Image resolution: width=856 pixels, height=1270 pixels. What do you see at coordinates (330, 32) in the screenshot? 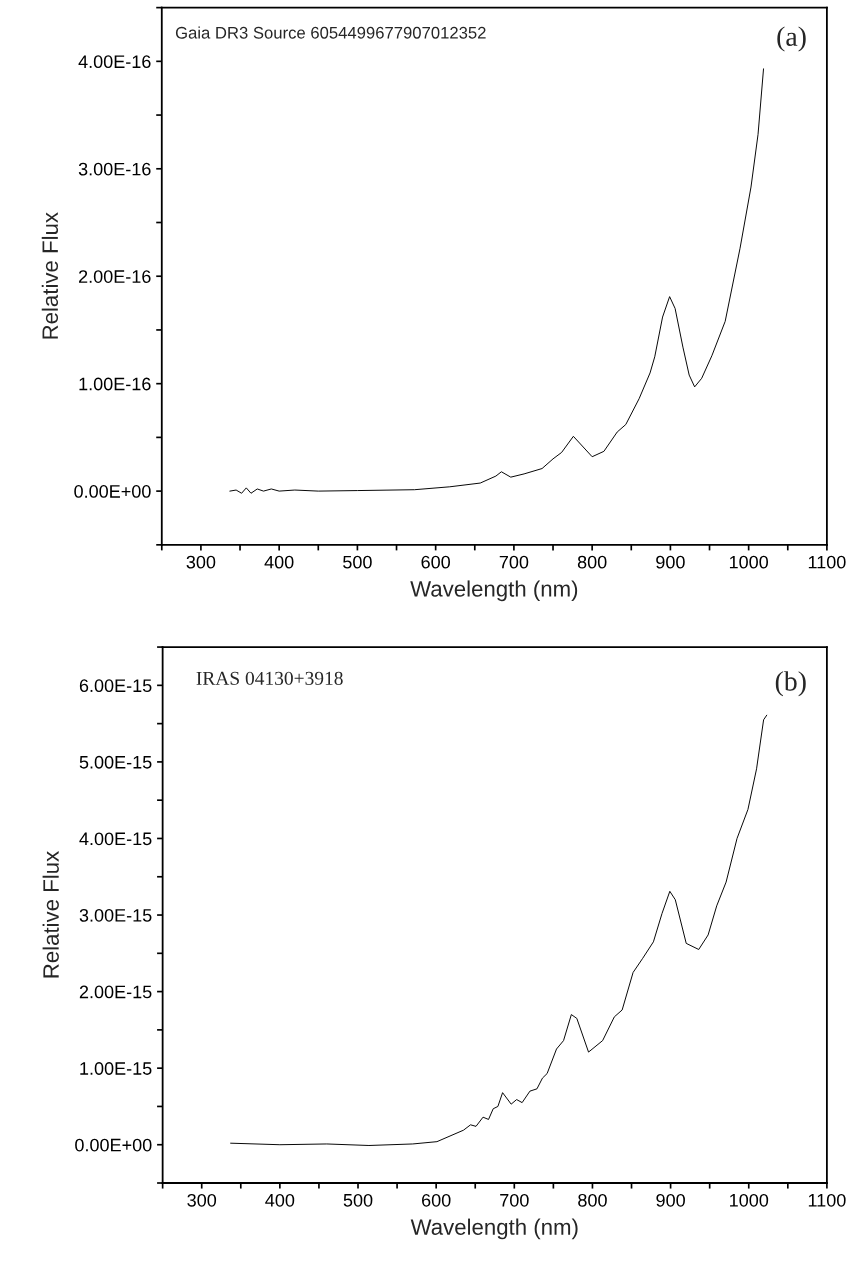
I see `annotation: Gaia DR3 Source 6054499677907012352` at bounding box center [330, 32].